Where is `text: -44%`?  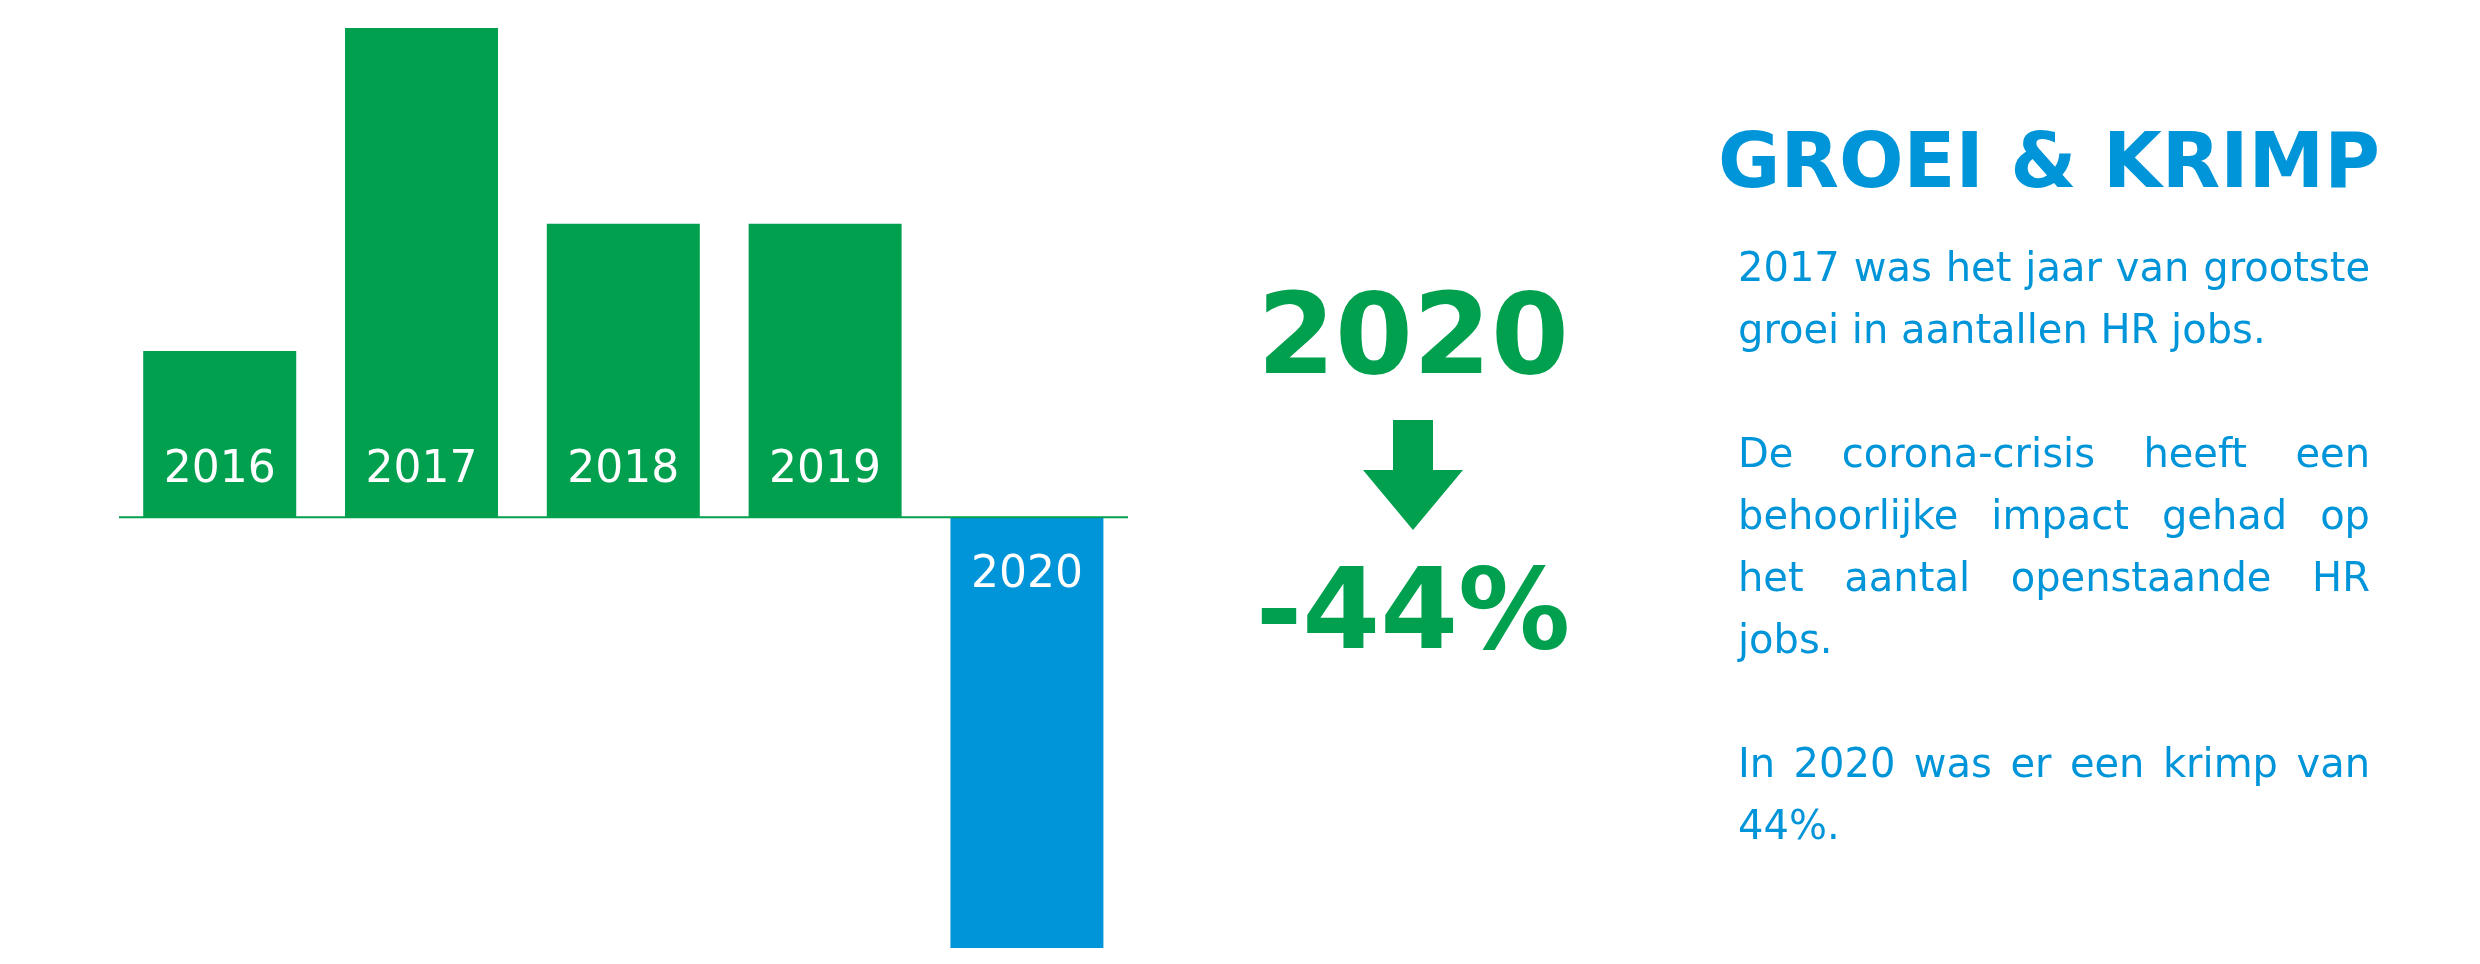
text: -44% is located at coordinates (1413, 609).